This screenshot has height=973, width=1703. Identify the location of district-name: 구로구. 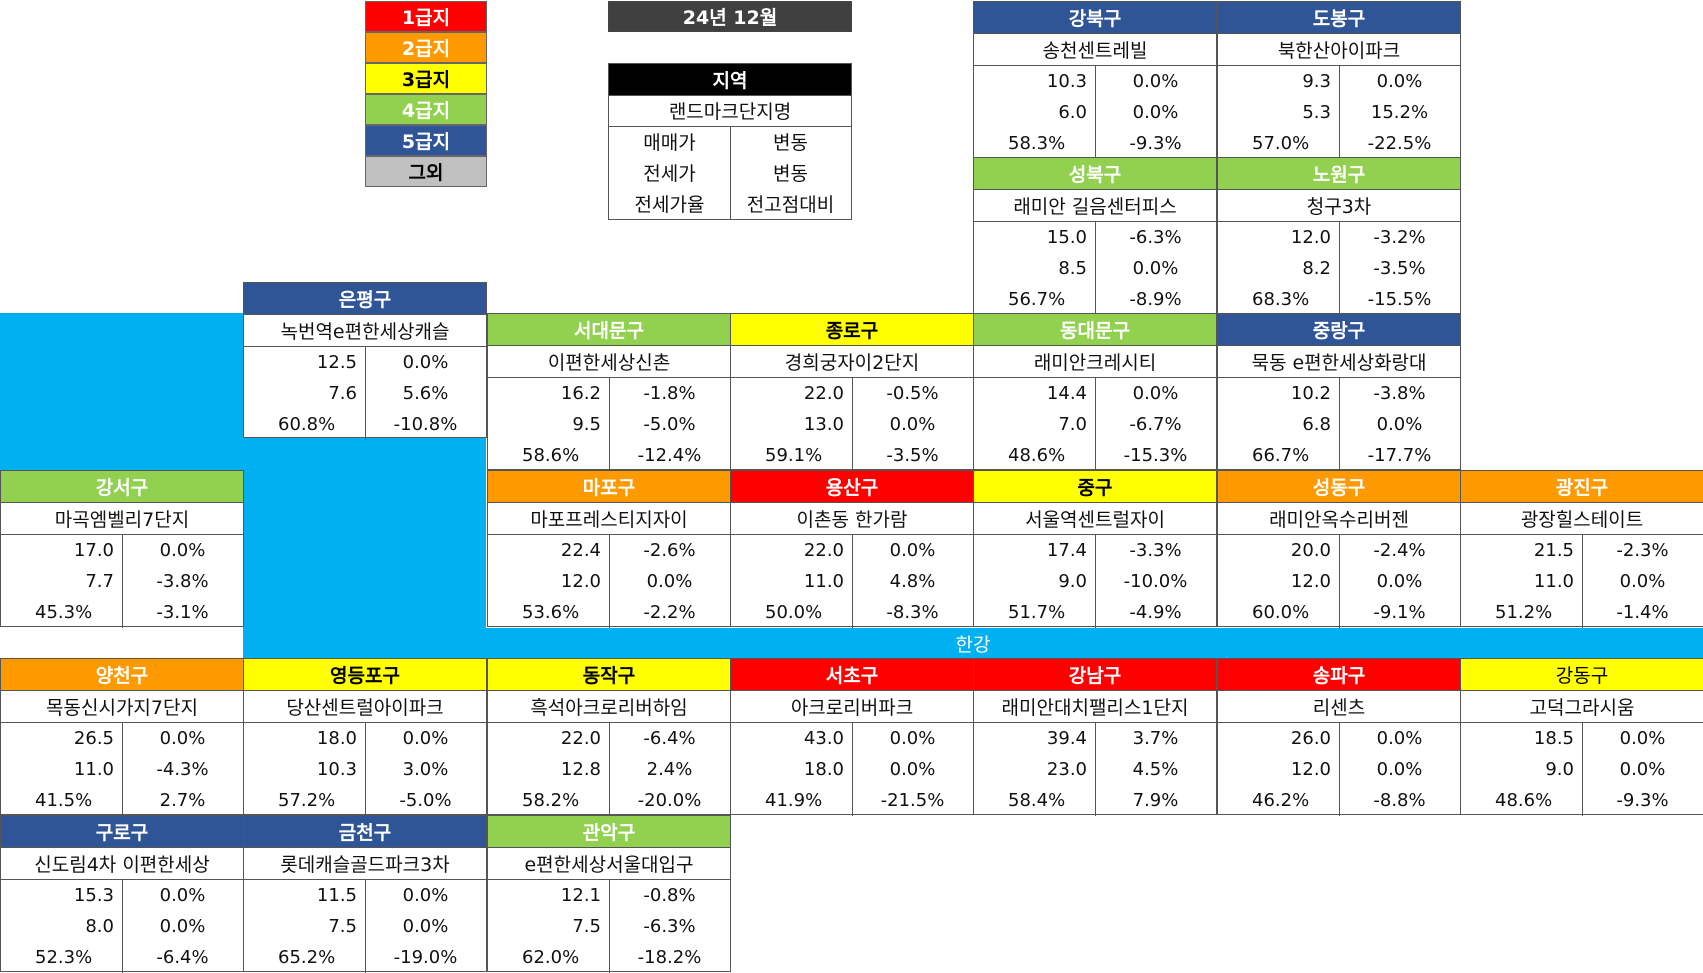
(122, 832).